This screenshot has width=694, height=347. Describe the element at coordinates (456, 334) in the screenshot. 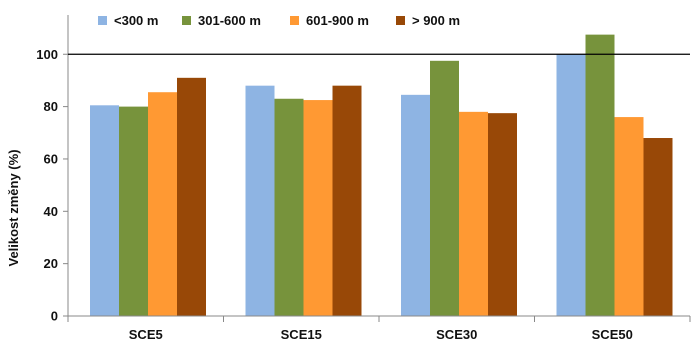

I see `x-tick-label: SCE30` at that location.